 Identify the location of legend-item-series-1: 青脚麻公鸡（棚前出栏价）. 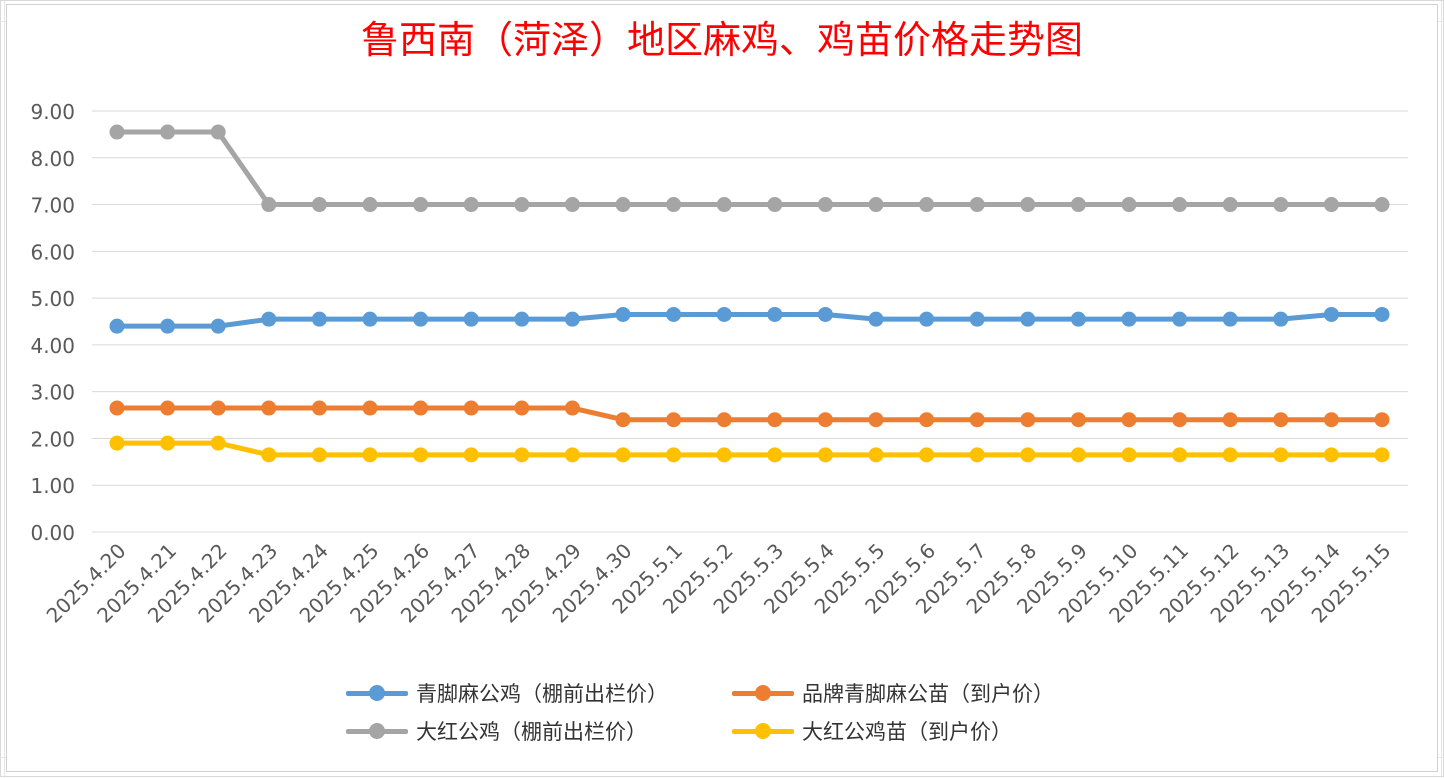
(507, 693).